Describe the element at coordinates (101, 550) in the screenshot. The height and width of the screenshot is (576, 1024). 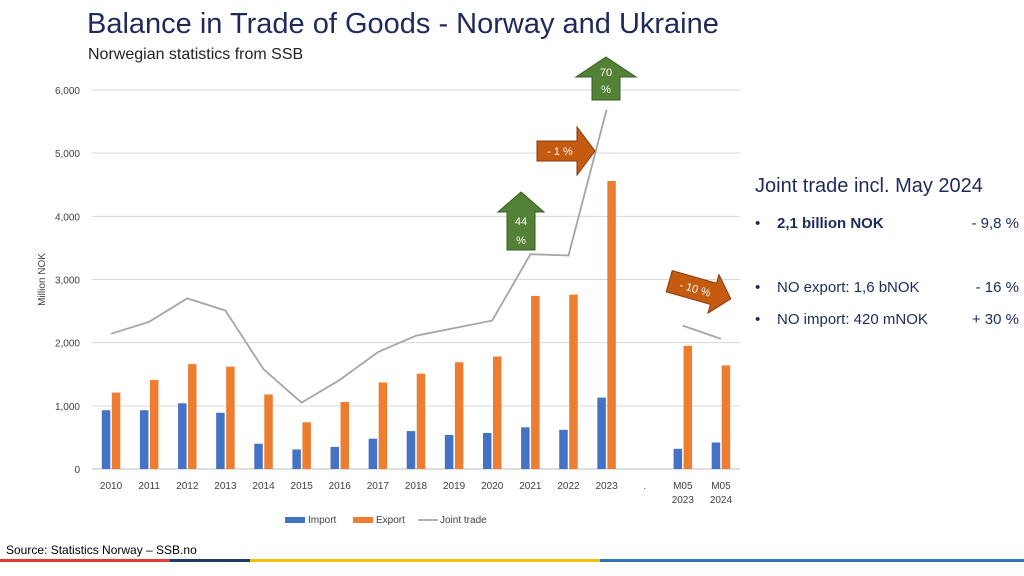
I see `source-note: Source: Statistics Norway – SSB.no` at that location.